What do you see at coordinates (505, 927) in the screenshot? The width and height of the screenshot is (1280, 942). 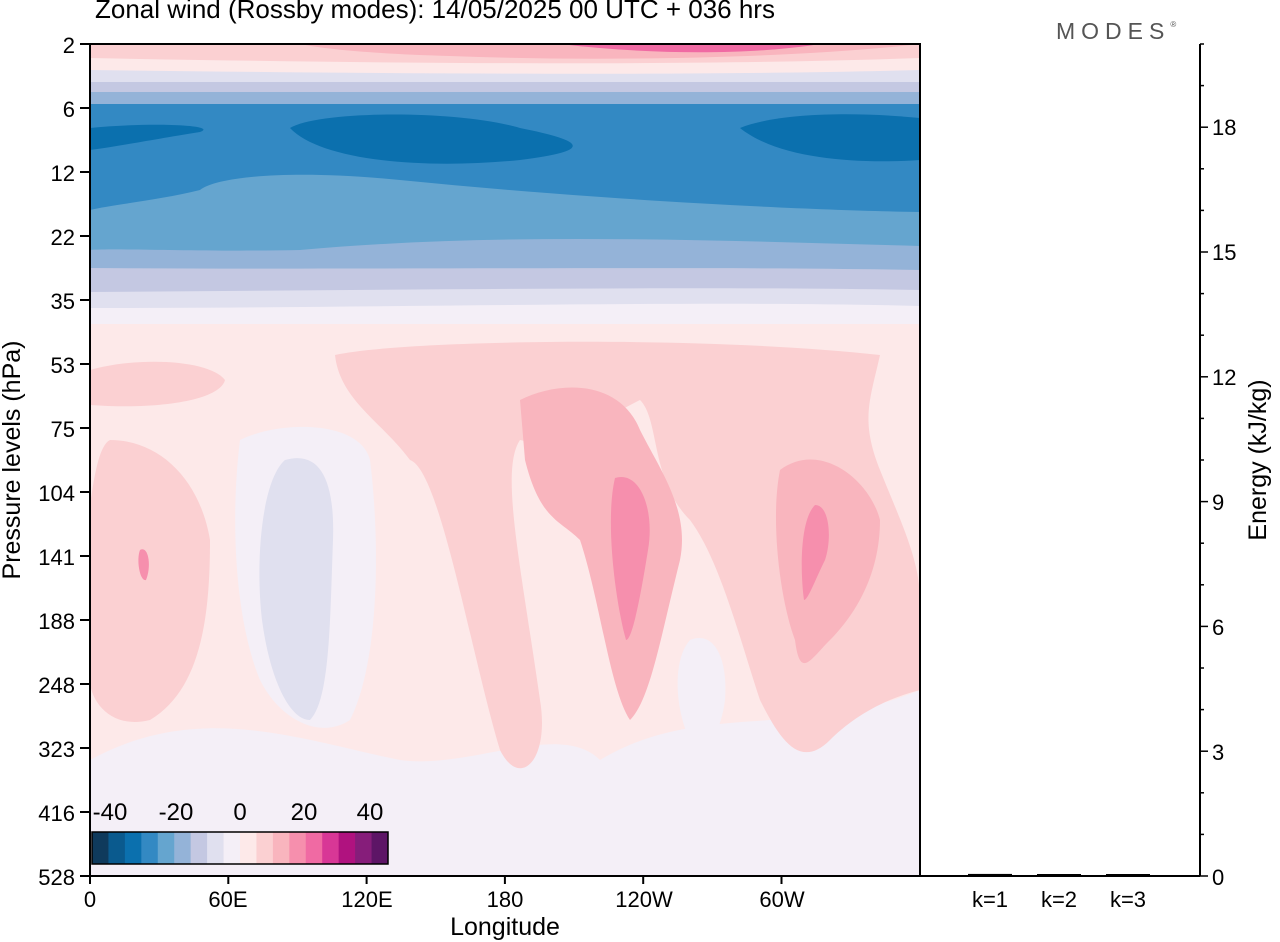 I see `x-axis-label: Longitude` at bounding box center [505, 927].